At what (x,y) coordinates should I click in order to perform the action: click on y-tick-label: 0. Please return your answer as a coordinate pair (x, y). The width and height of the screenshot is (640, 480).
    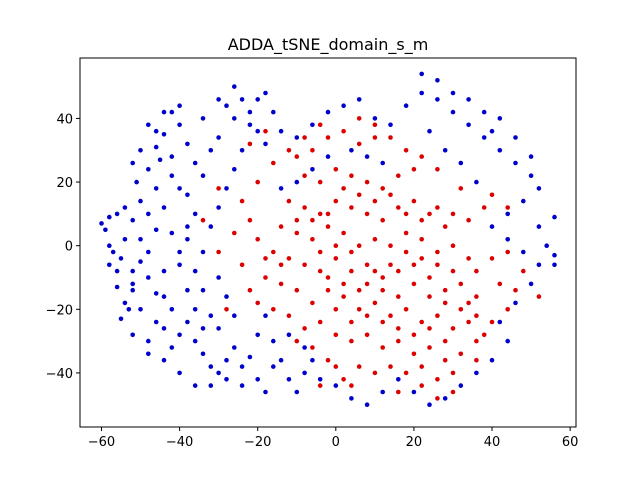
    Looking at the image, I should click on (69, 247).